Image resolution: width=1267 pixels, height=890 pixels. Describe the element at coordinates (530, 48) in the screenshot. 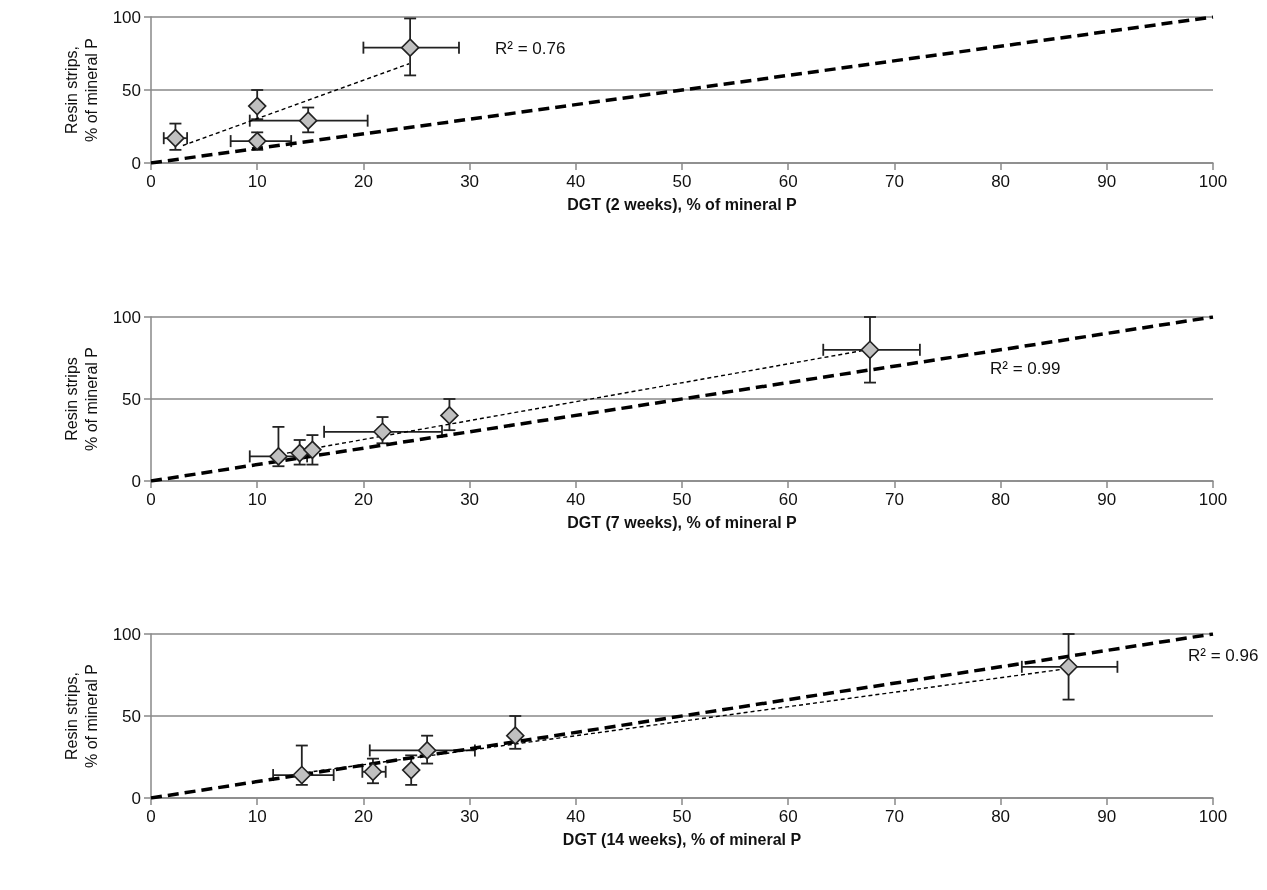

I see `annotation: R² = 0.76` at that location.